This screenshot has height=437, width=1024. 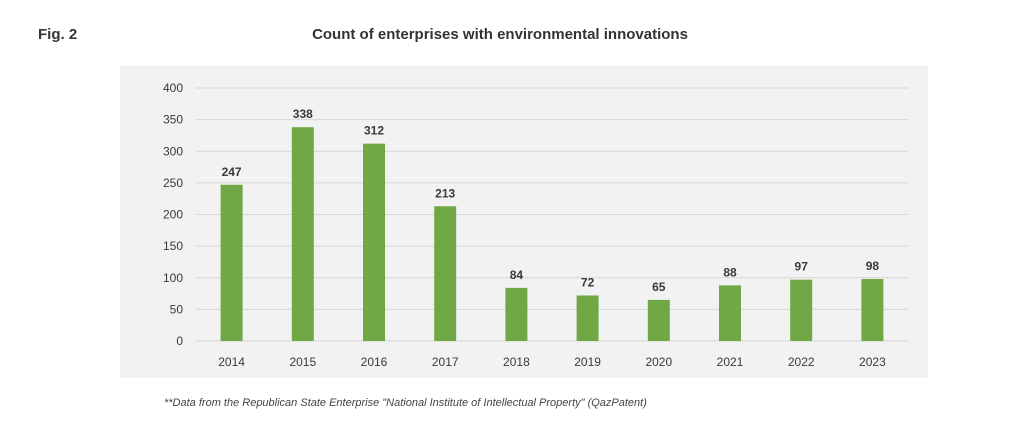 I want to click on y-tick-label: 50, so click(x=177, y=309).